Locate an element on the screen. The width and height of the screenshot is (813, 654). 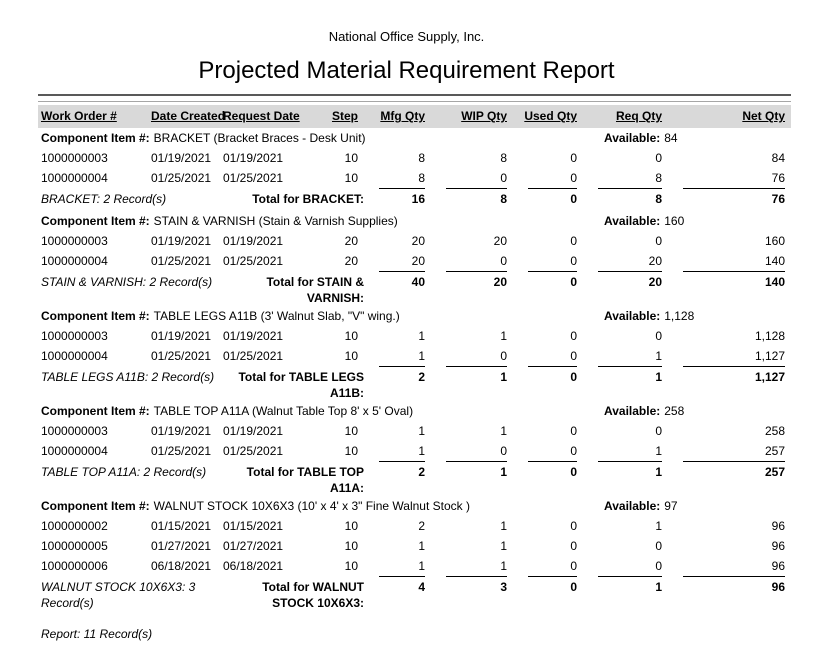
work-order-cell: 1000000005 is located at coordinates (74, 546).